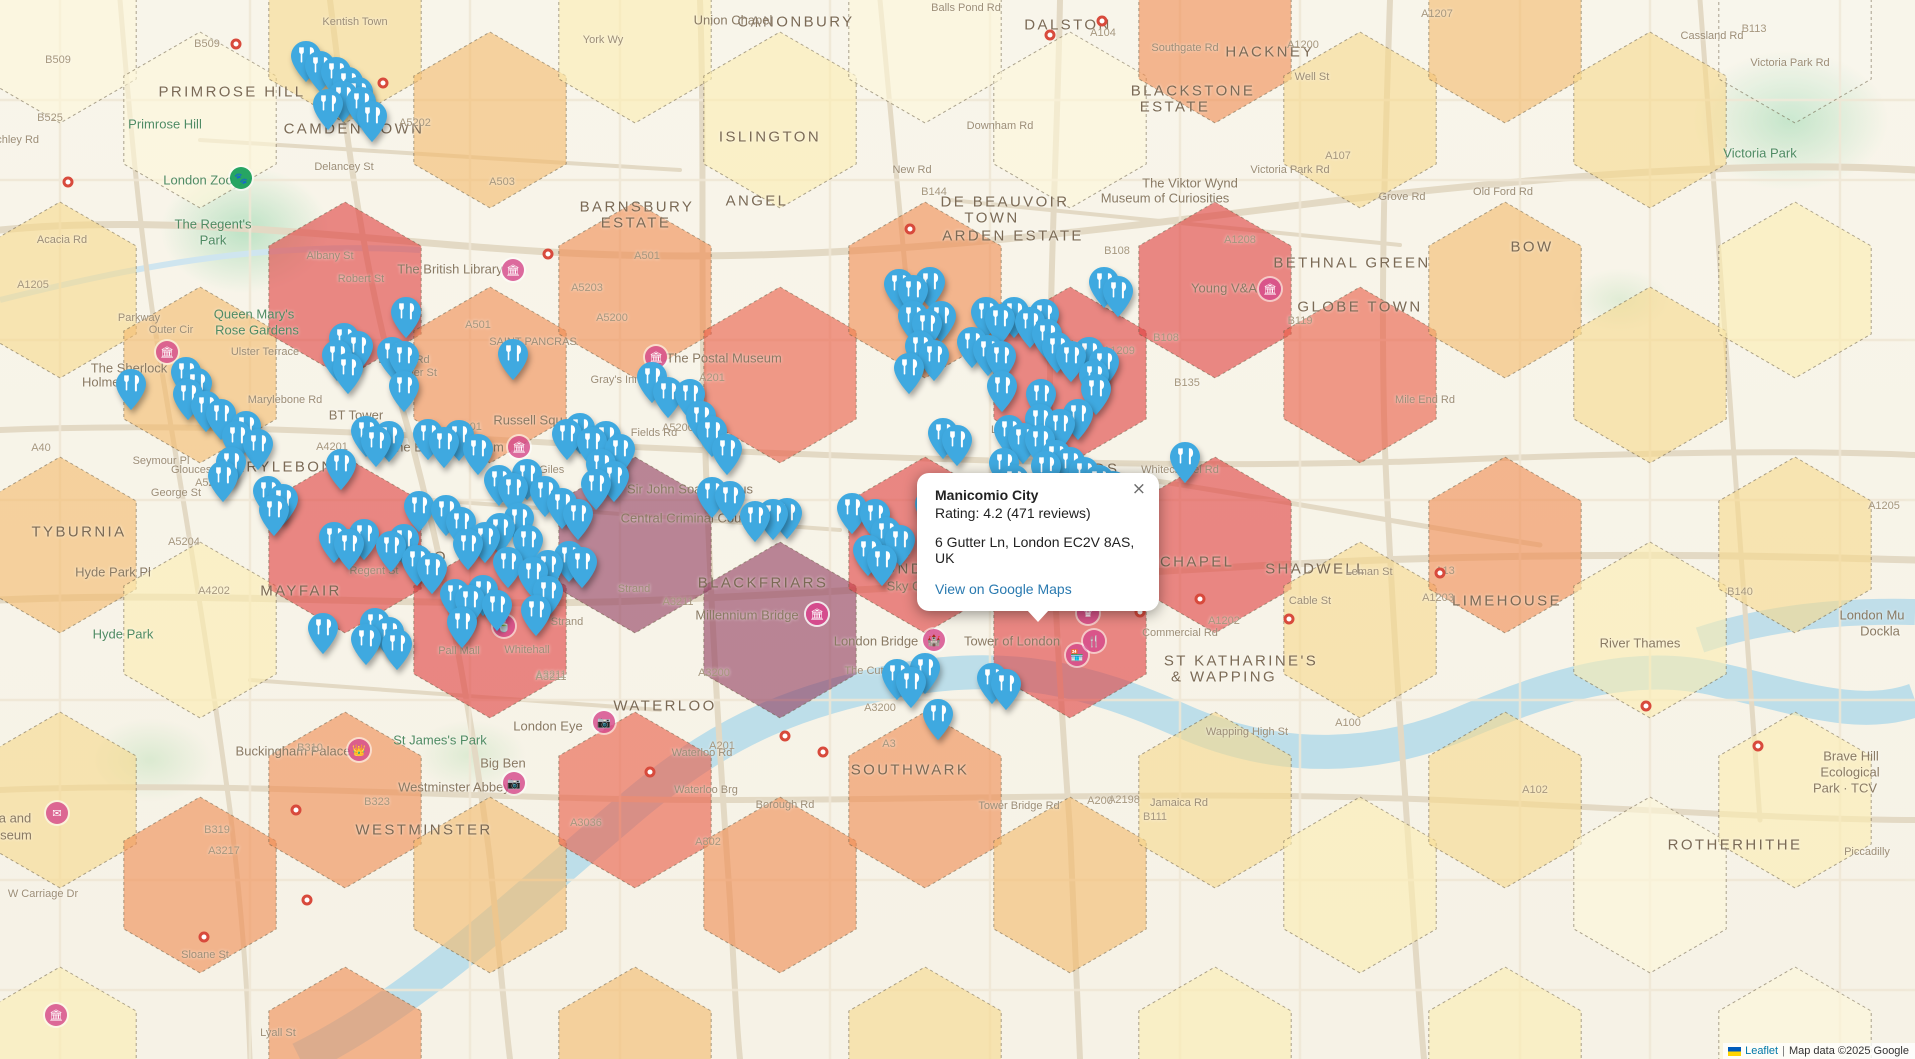  Describe the element at coordinates (1003, 589) in the screenshot. I see `view-on-google-maps-link: View on Google Maps` at that location.